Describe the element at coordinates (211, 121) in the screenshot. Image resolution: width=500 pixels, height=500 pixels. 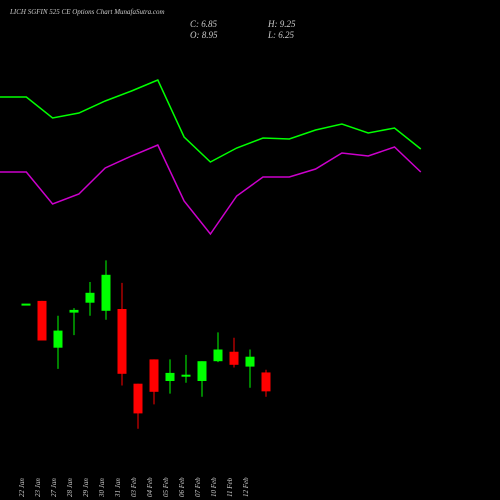
I see `line-series` at that location.